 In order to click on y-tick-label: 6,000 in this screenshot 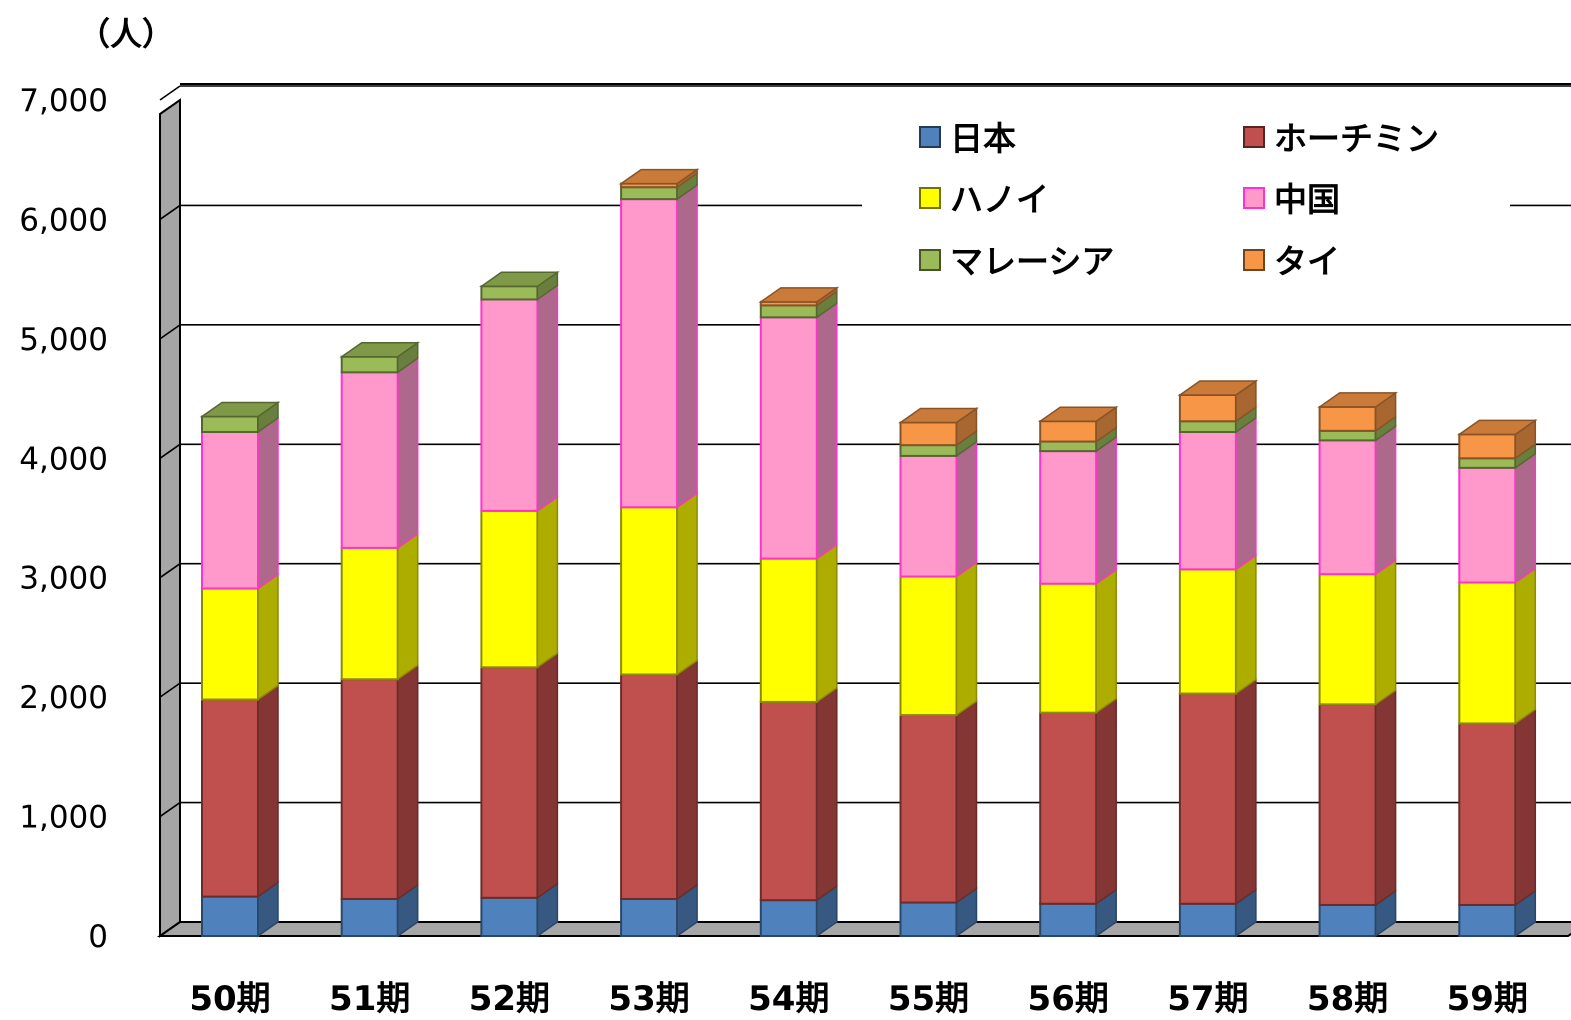, I will do `click(63, 220)`.